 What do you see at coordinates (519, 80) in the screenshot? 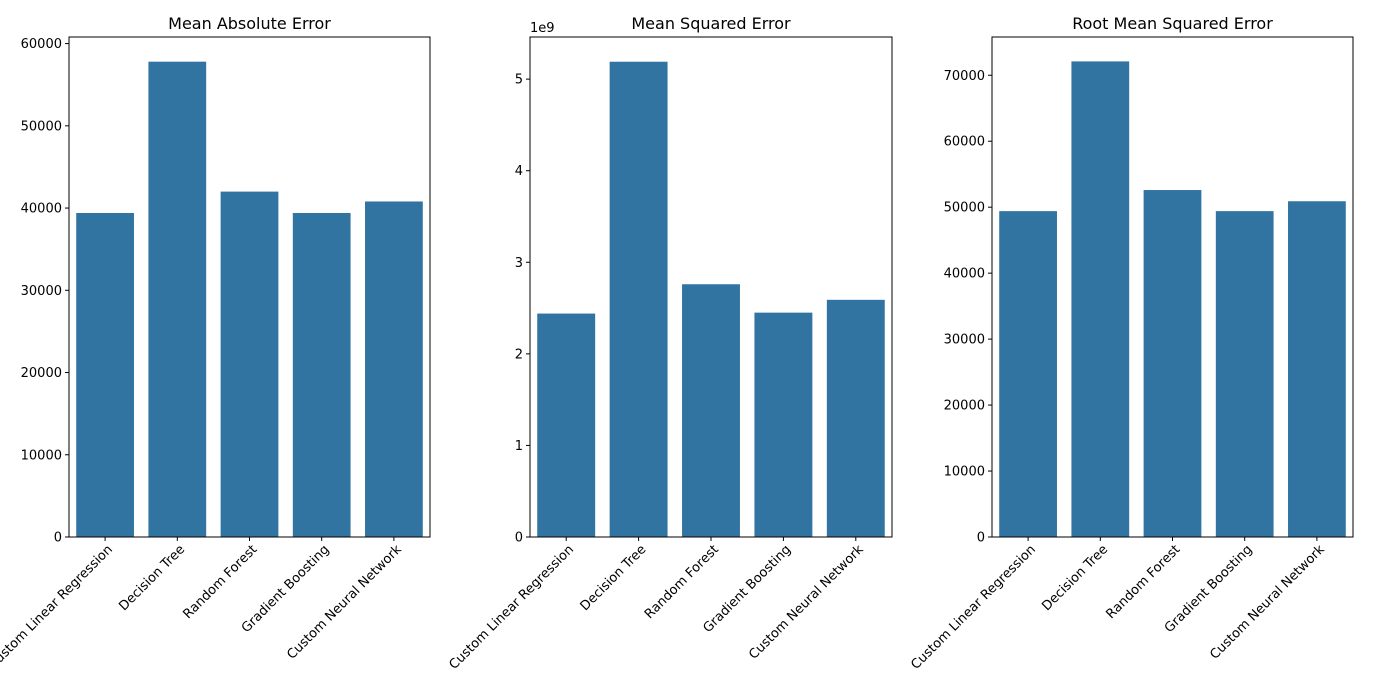
I see `y-tick-label: 5` at bounding box center [519, 80].